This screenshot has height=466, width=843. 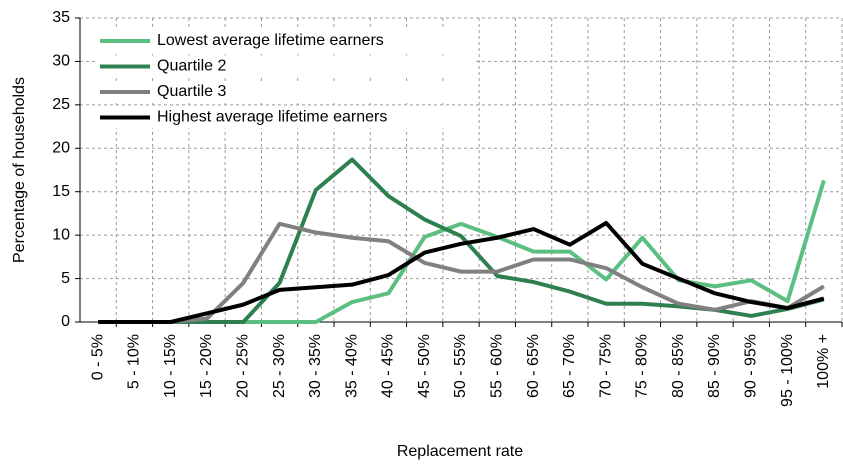 I want to click on x-tick-label: 90 - 95%, so click(x=751, y=366).